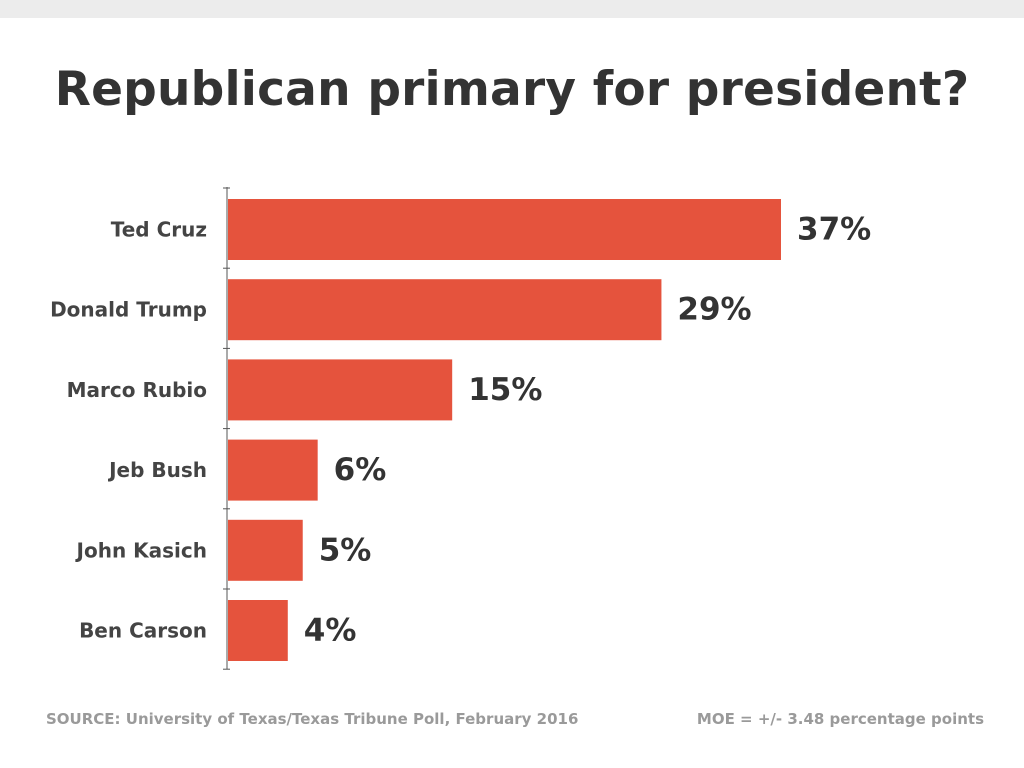 The width and height of the screenshot is (1024, 768). What do you see at coordinates (330, 631) in the screenshot?
I see `value-label: 4%` at bounding box center [330, 631].